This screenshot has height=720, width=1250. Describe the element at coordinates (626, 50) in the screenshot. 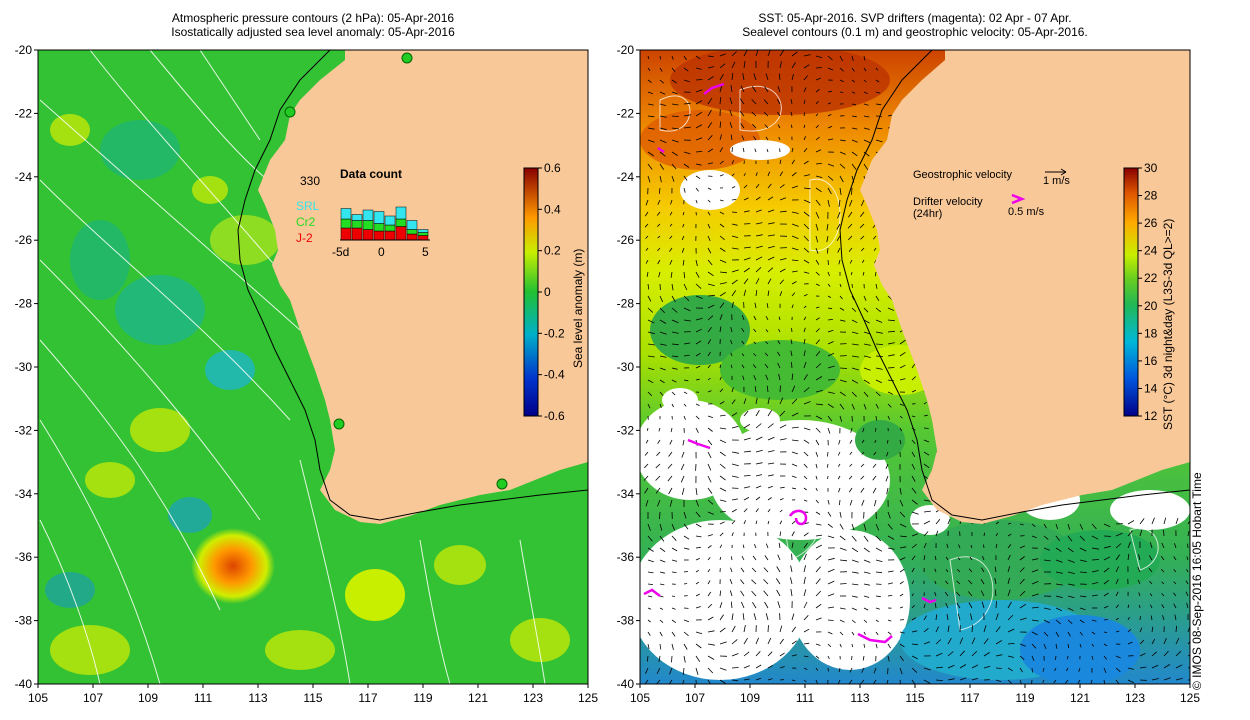

I see `right-y-tick-label: -20` at that location.